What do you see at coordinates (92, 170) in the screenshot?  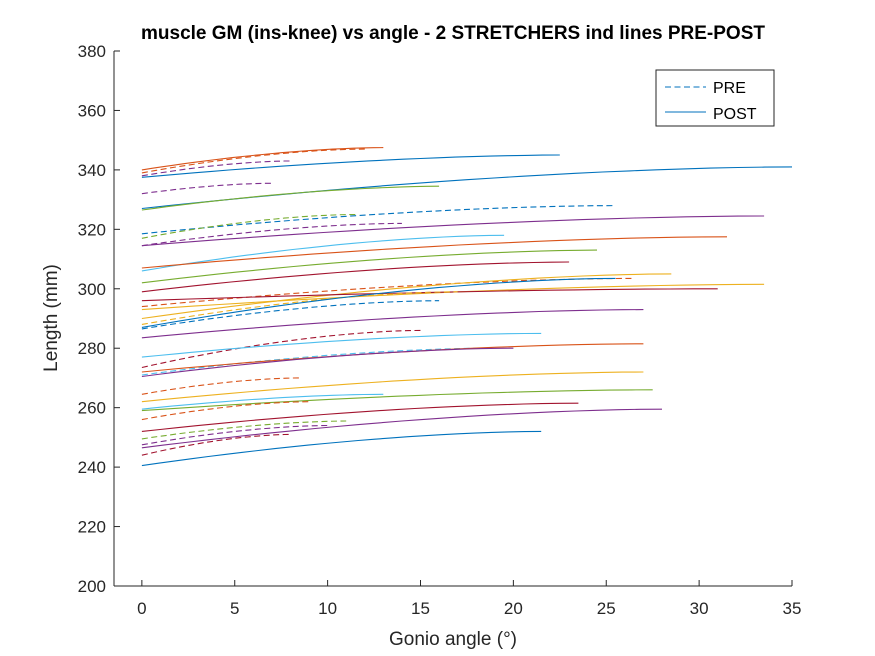 I see `y-tick-label-7: 340` at bounding box center [92, 170].